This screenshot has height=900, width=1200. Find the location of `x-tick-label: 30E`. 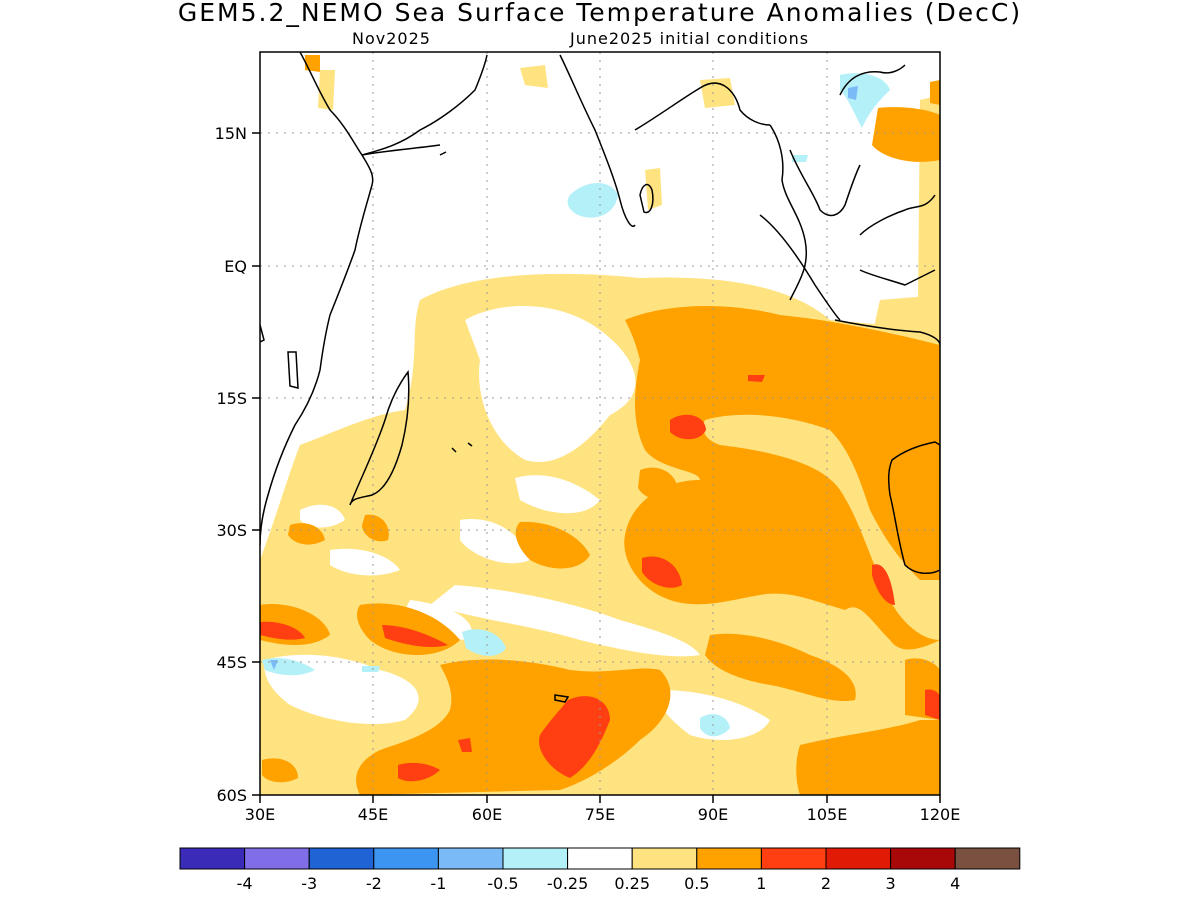

x-tick-label: 30E is located at coordinates (260, 814).